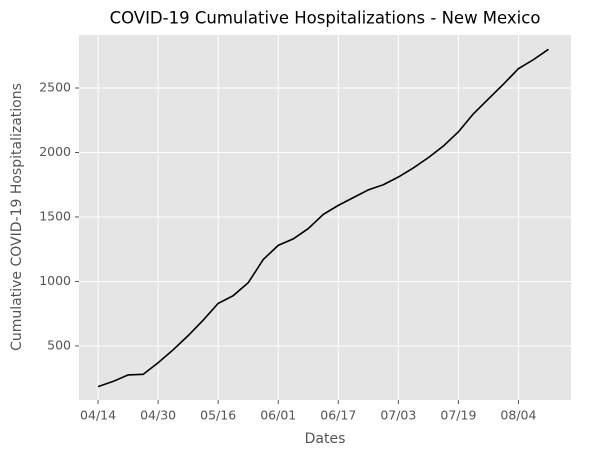  I want to click on y-tick-label: 2500, so click(55, 87).